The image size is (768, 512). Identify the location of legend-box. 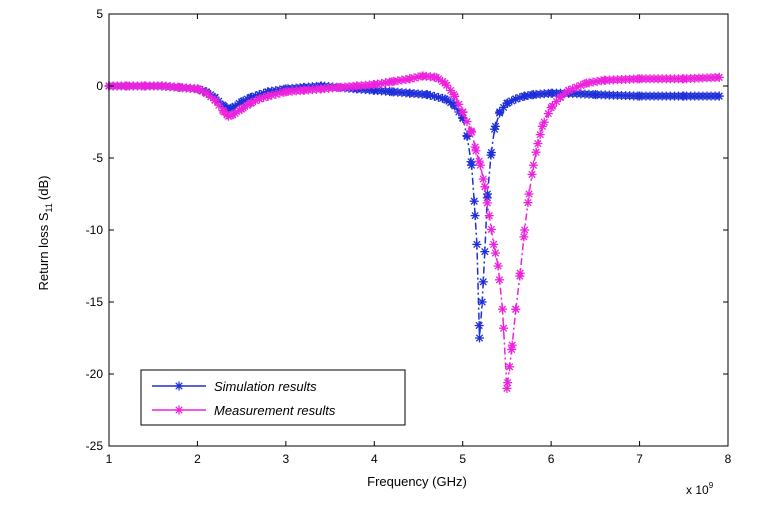
(273, 397).